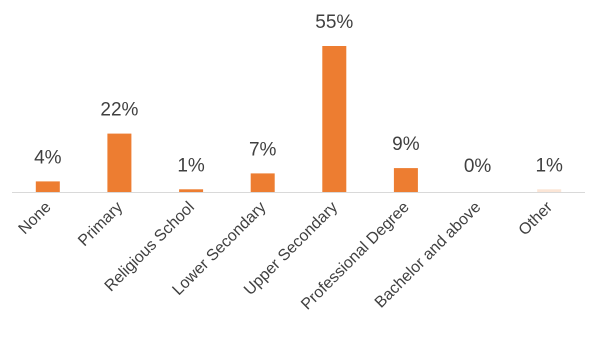  What do you see at coordinates (48, 157) in the screenshot?
I see `value-label-none: 4%` at bounding box center [48, 157].